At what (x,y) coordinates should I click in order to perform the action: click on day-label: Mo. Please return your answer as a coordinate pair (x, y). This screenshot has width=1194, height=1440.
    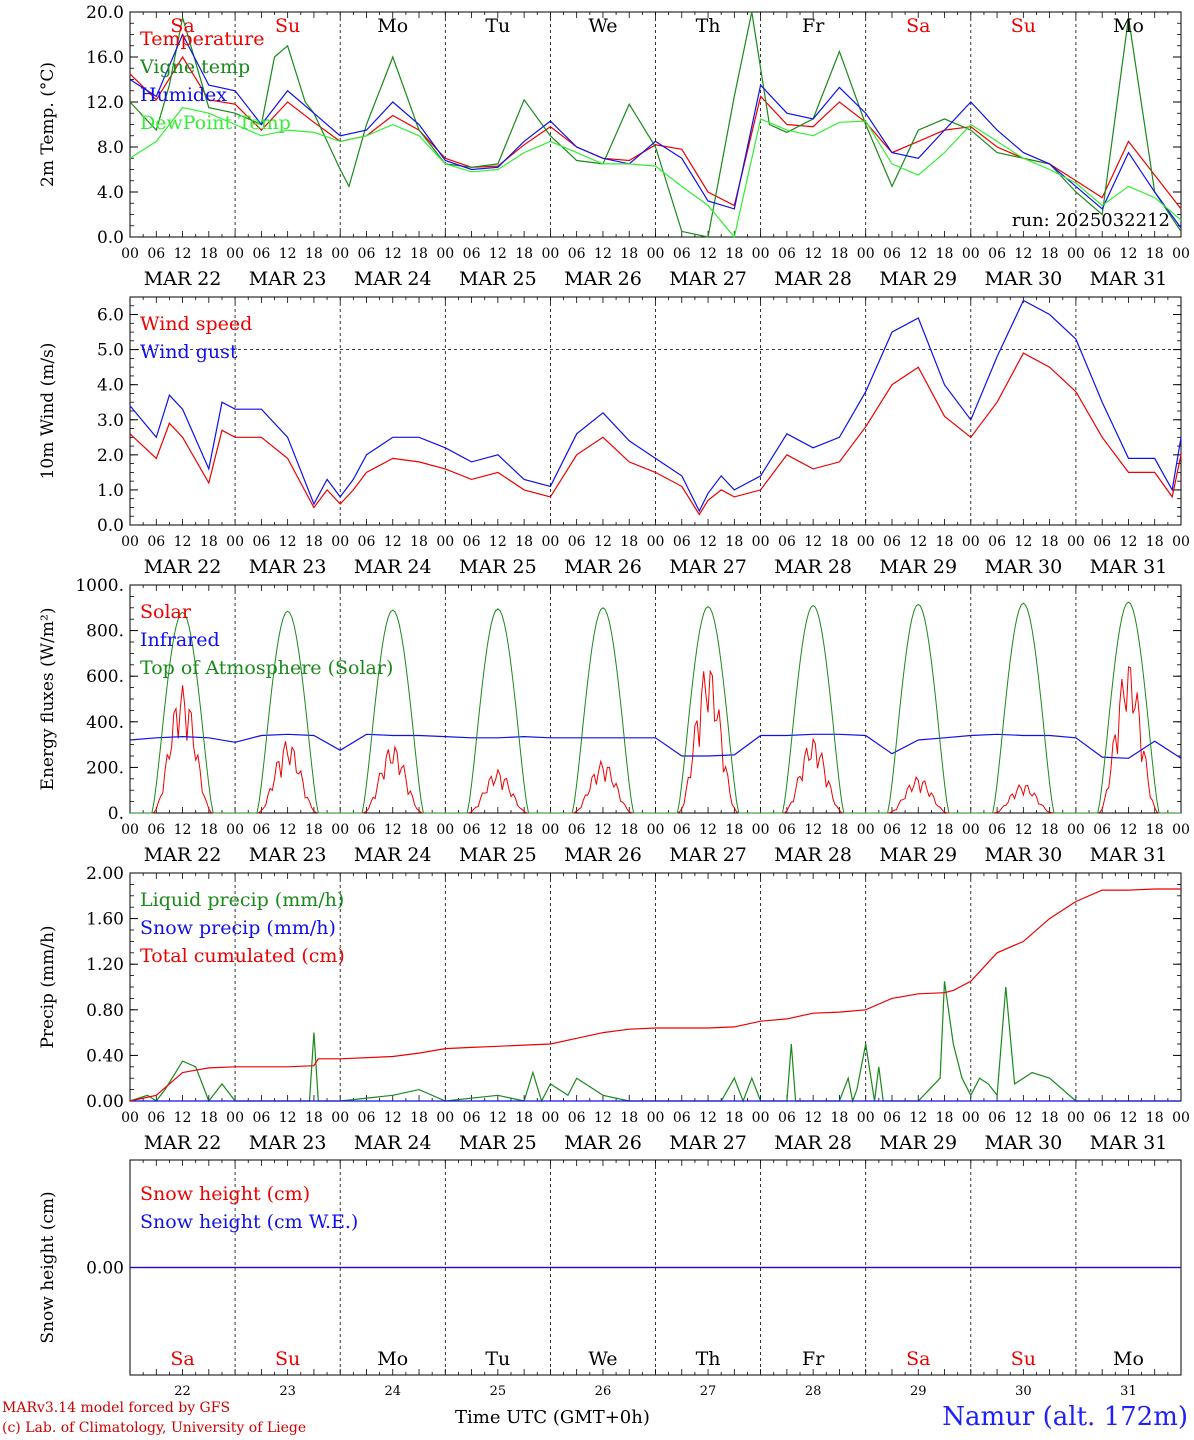
    Looking at the image, I should click on (392, 26).